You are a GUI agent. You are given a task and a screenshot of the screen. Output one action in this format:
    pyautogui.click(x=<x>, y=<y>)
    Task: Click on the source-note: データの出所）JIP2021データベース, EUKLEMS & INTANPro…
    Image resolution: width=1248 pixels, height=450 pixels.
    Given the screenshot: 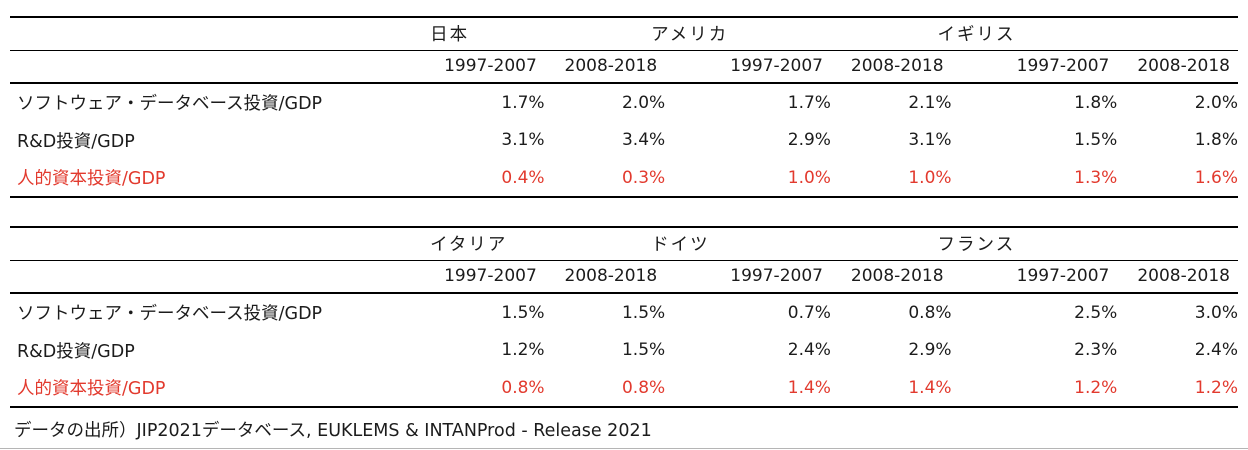 What is the action you would take?
    pyautogui.click(x=333, y=431)
    